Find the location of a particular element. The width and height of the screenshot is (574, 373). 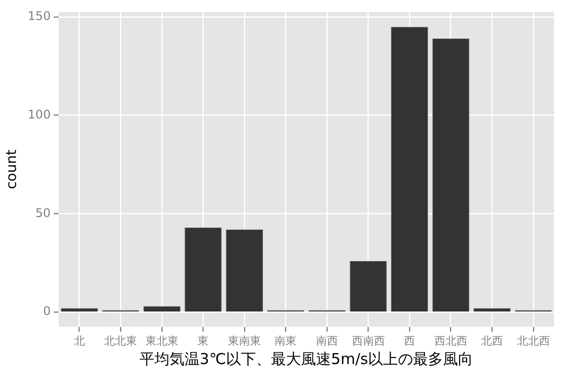

x-tick-label: 西北西 is located at coordinates (451, 341).